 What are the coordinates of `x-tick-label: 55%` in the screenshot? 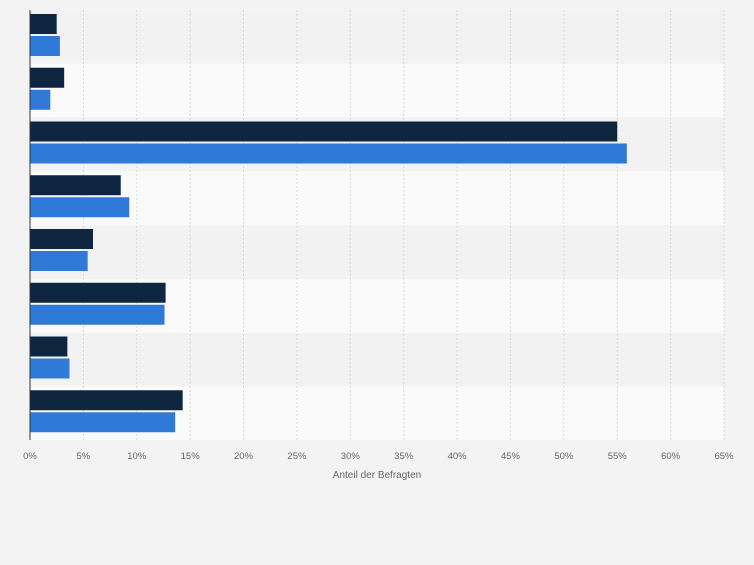 It's located at (618, 456).